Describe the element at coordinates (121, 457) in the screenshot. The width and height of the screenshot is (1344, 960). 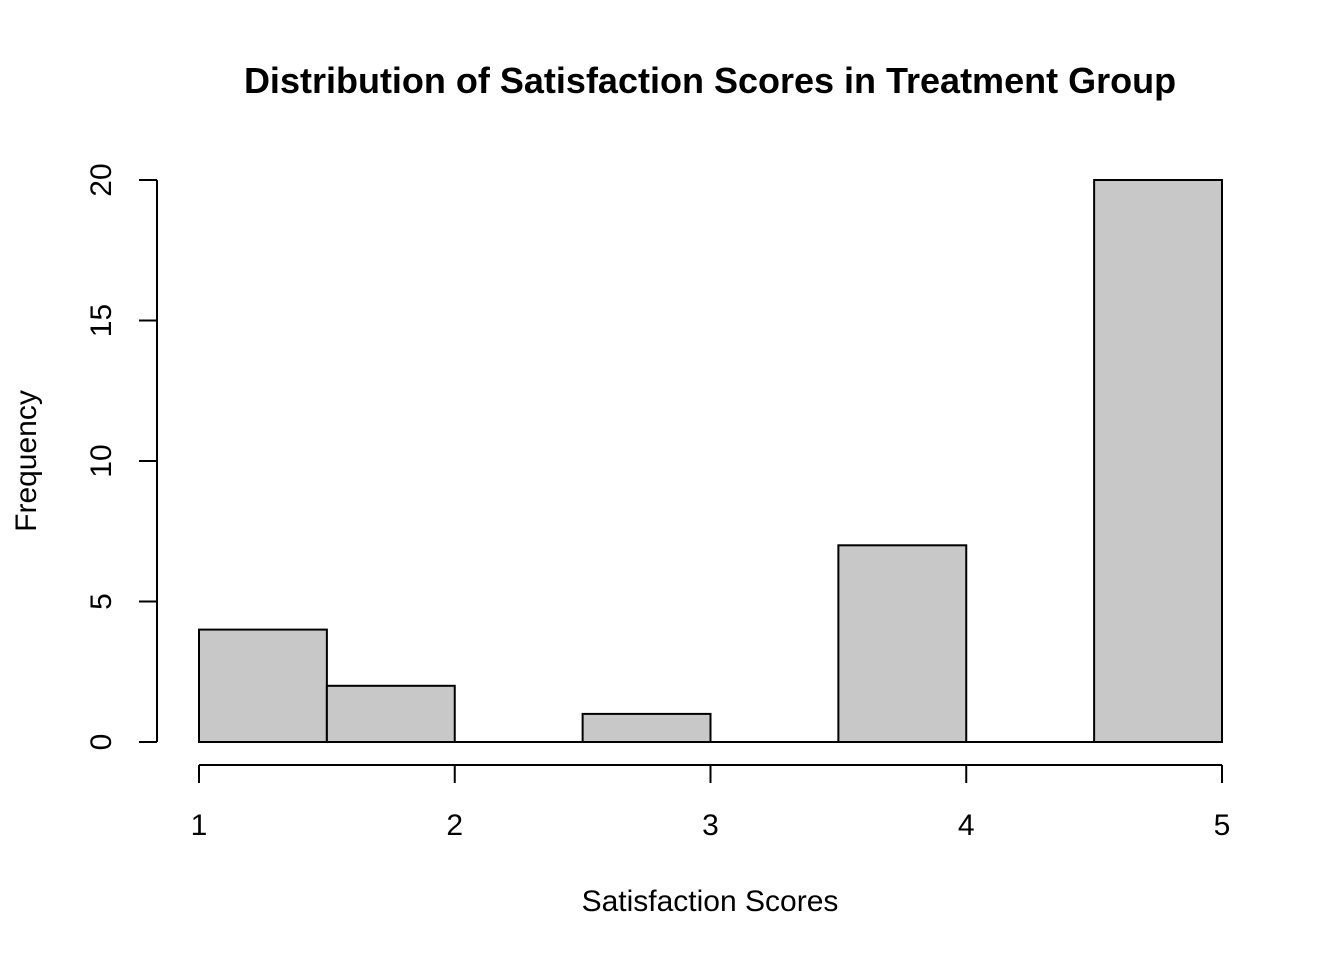
I see `y-axis: 0 5 10 15 20` at that location.